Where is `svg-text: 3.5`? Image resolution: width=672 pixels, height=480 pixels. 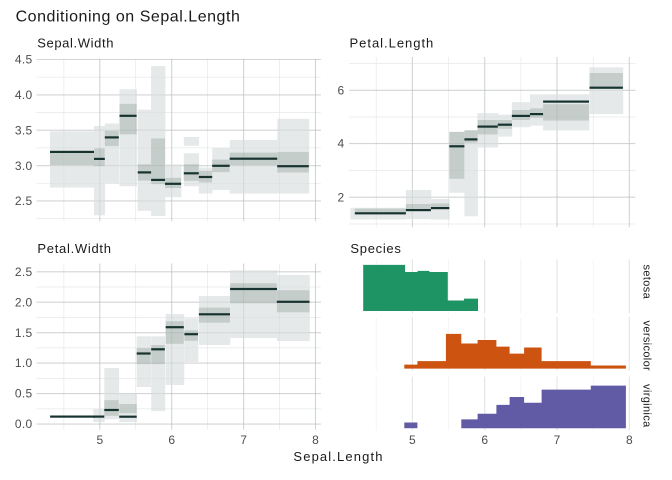 svg-text: 3.5 is located at coordinates (24, 130).